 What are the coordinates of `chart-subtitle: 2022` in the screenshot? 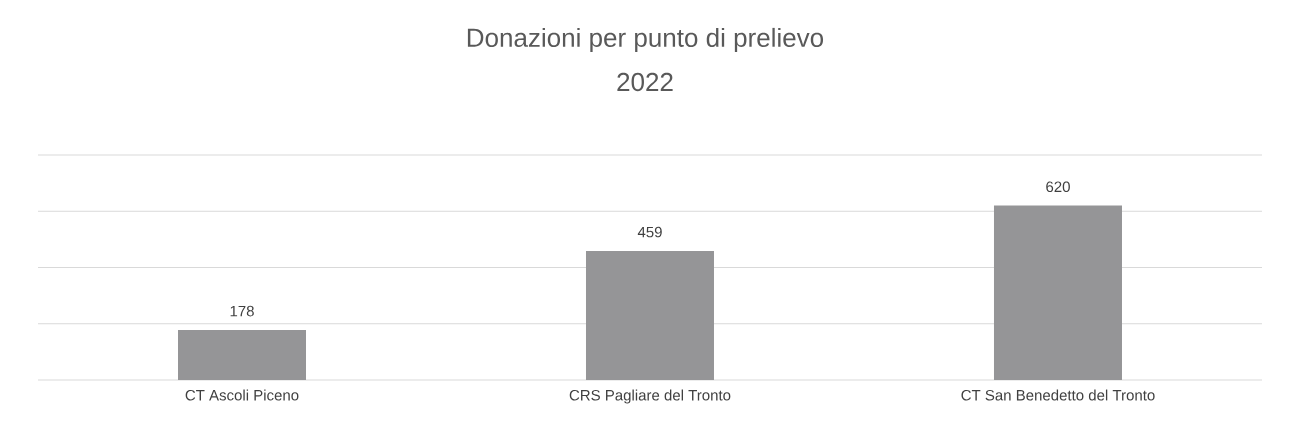 It's located at (645, 82).